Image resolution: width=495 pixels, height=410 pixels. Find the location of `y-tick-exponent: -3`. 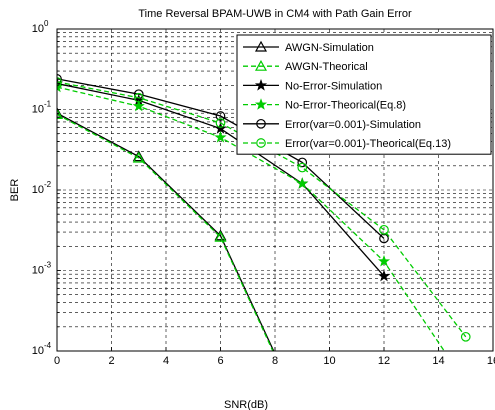

y-tick-exponent: -3 is located at coordinates (48, 265).